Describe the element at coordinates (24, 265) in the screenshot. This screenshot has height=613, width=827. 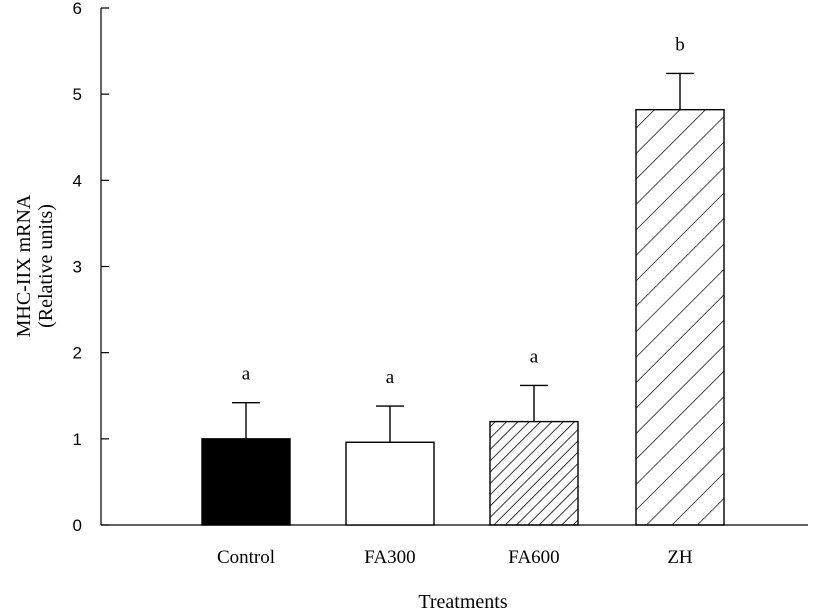
I see `y-axis-title-line-1: MHC-IIX mRNA` at that location.